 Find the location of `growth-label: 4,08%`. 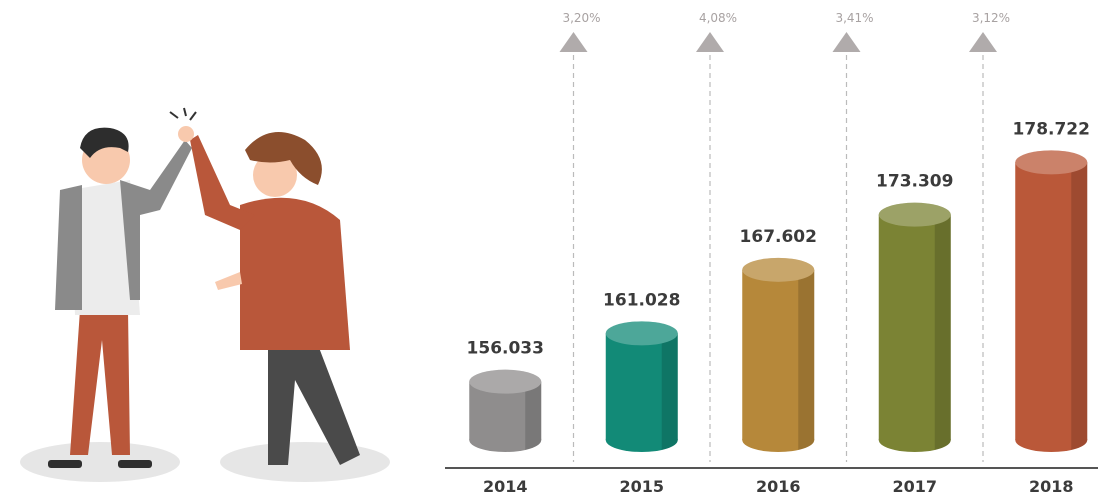

growth-label: 4,08% is located at coordinates (718, 18).